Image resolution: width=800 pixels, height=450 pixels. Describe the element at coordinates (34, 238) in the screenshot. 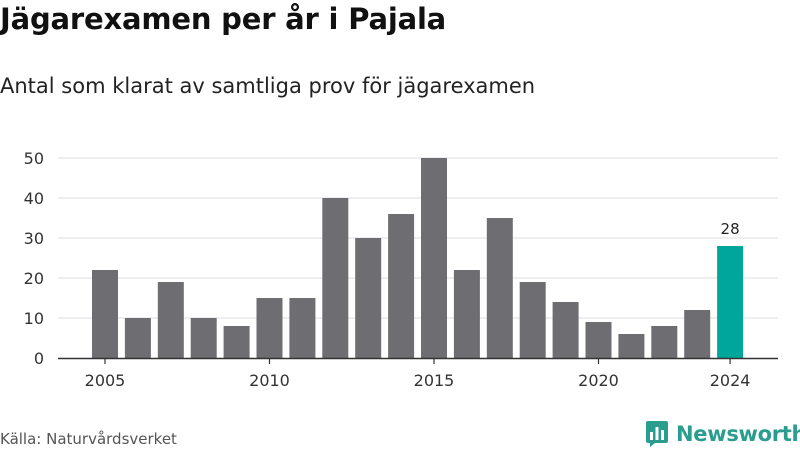

I see `y-tick-label: 30` at that location.